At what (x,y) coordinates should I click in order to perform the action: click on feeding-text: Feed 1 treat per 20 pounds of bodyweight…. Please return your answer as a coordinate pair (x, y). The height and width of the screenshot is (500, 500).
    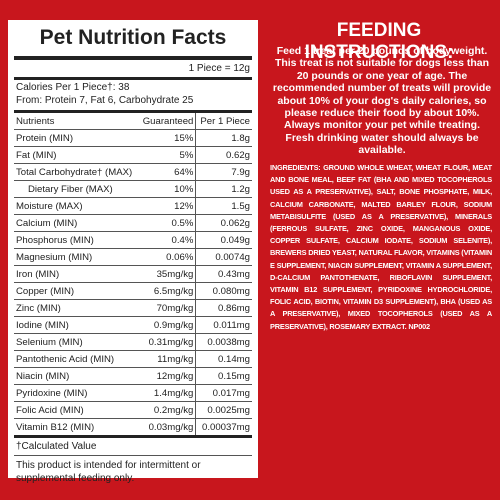
    Looking at the image, I should click on (382, 101).